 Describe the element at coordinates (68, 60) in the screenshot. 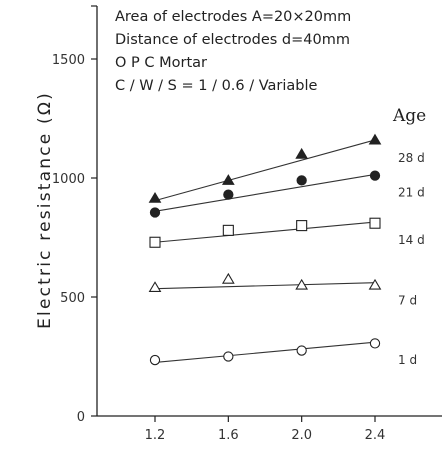

I see `y-tick-label: 1500` at that location.